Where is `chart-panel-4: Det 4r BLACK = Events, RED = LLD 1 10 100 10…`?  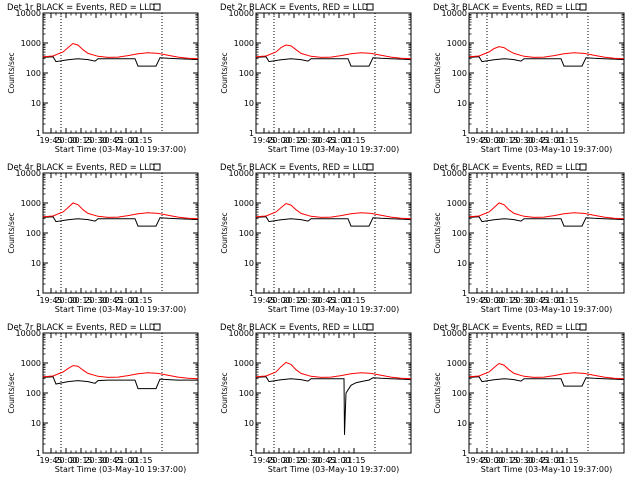
chart-panel-4: Det 4r BLACK = Events, RED = LLD 1 10 100 10… is located at coordinates (103, 238).